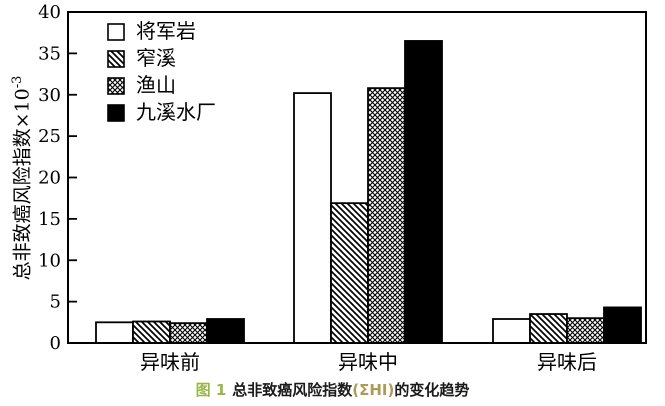 The image size is (665, 406). Describe the element at coordinates (116, 59) in the screenshot. I see `legend-swatch-diagonal-hatch` at that location.